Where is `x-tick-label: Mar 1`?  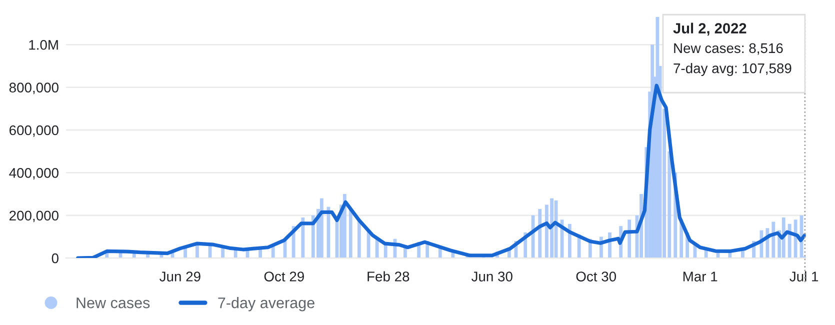
x-tick-label: Mar 1 is located at coordinates (700, 277).